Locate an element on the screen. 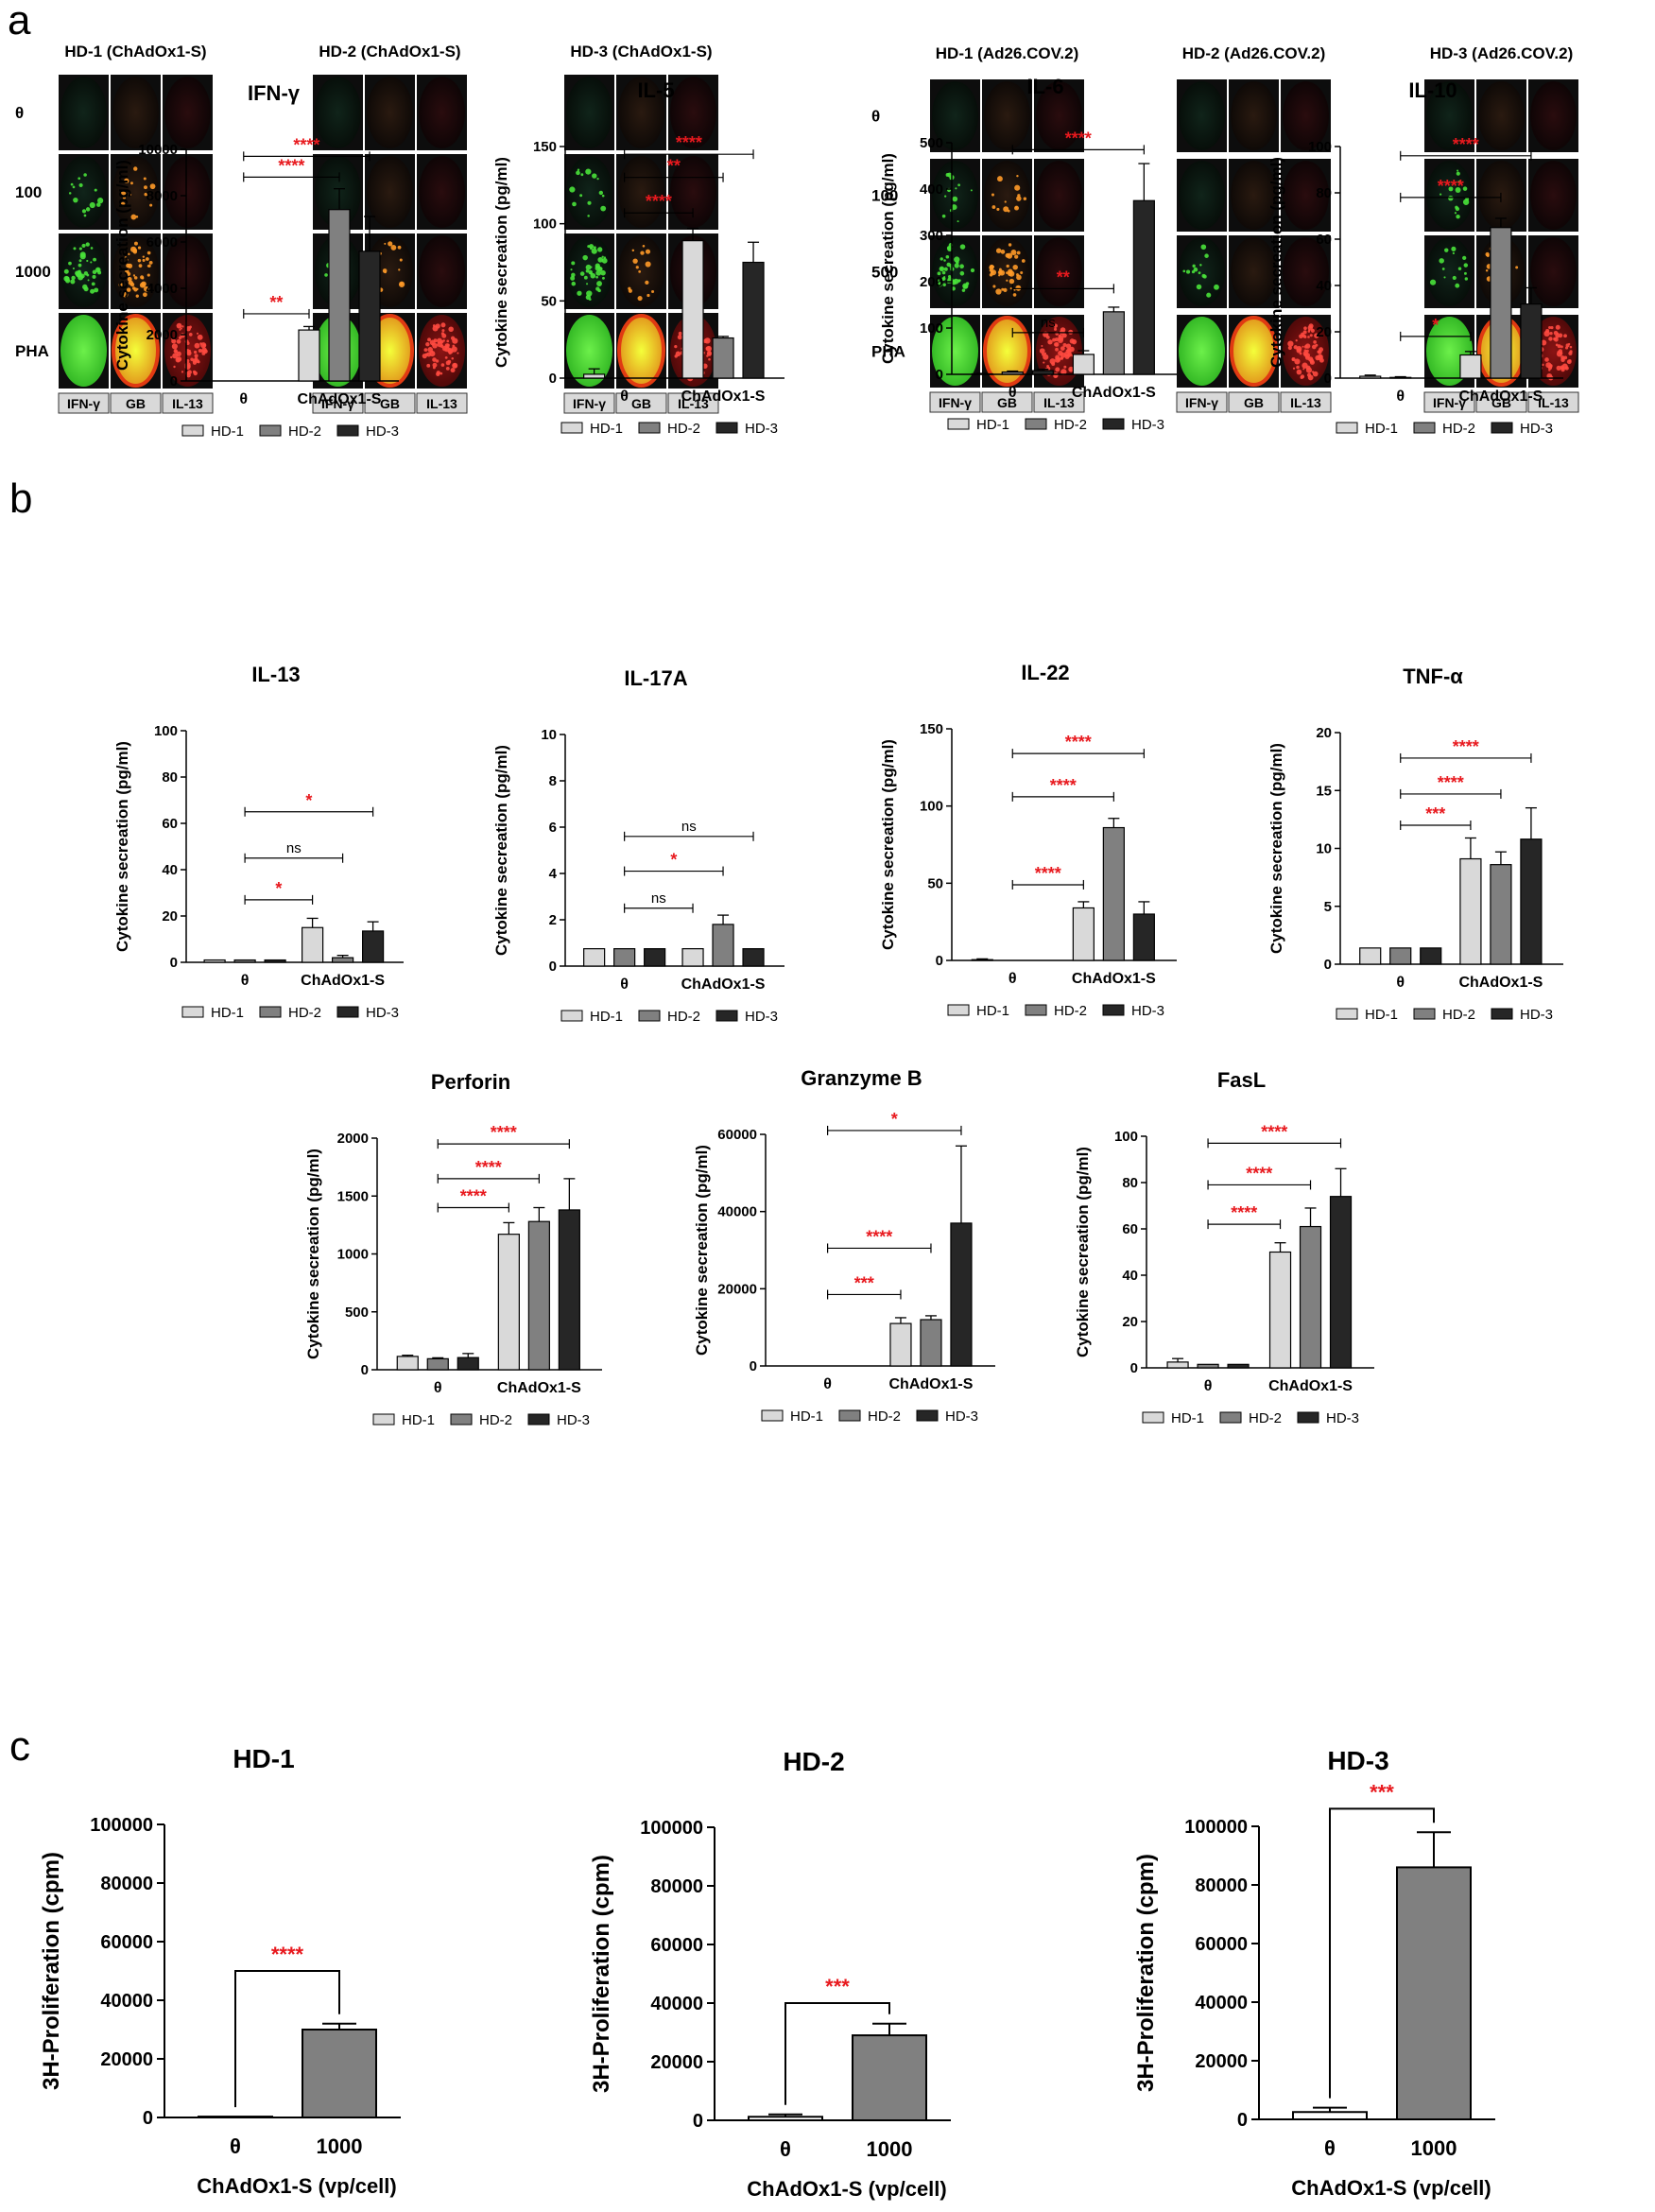 The height and width of the screenshot is (2212, 1655). y-tick-label: 8000 is located at coordinates (162, 196).